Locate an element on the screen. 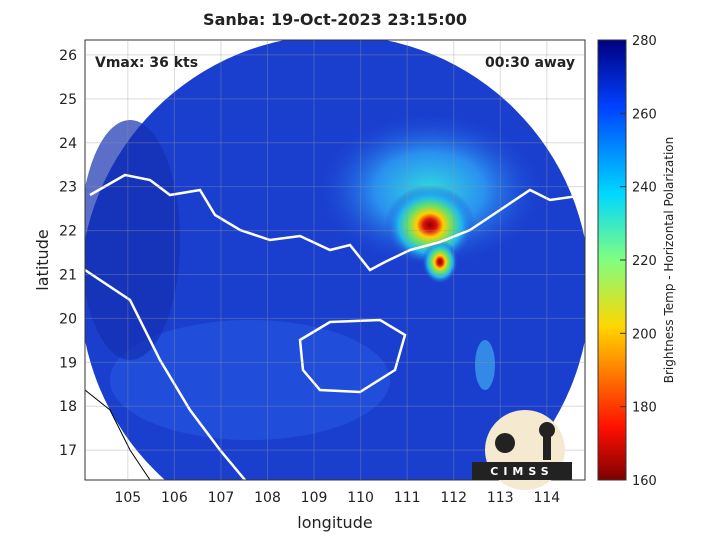 The image size is (720, 544). vmax-label: Vmax: 36 kts is located at coordinates (146, 63).